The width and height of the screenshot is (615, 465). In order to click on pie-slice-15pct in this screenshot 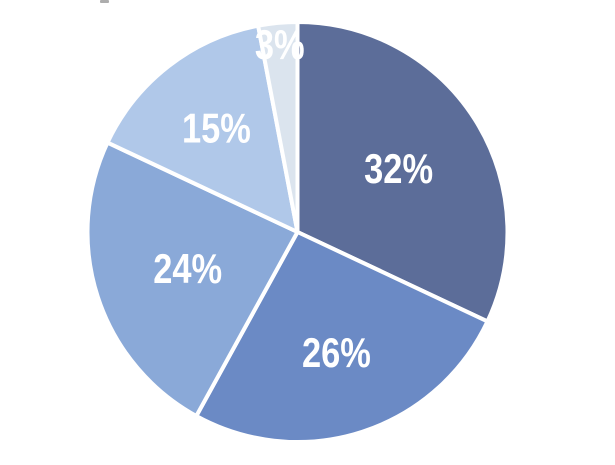, I will do `click(202, 128)`.